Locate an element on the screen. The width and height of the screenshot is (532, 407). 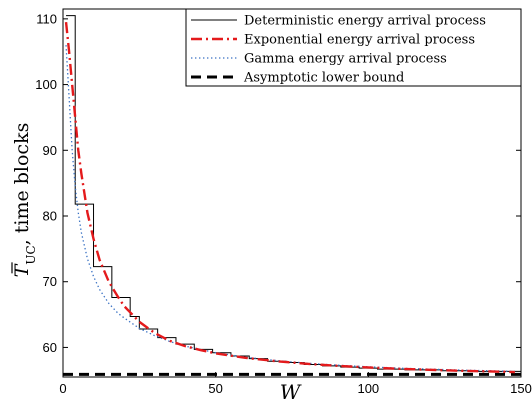
legend-label-2: Exponential energy arrival process is located at coordinates (359, 40).